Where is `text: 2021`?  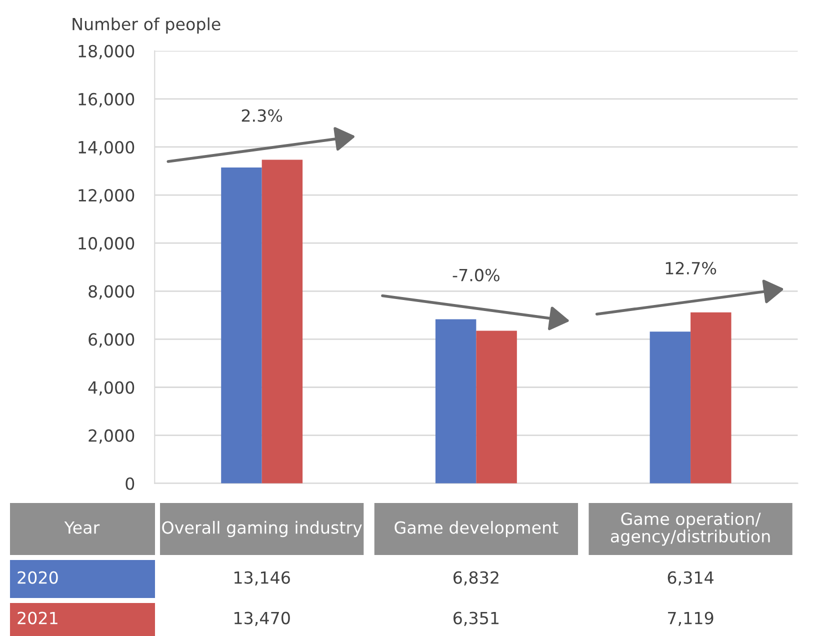 text: 2021 is located at coordinates (38, 618).